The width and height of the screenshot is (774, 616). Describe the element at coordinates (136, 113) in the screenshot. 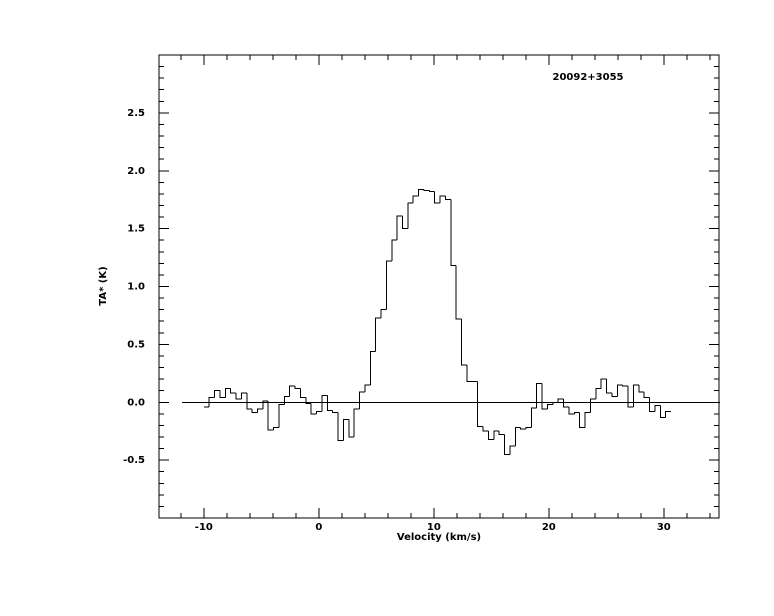

I see `y-tick-label: 2.5` at that location.